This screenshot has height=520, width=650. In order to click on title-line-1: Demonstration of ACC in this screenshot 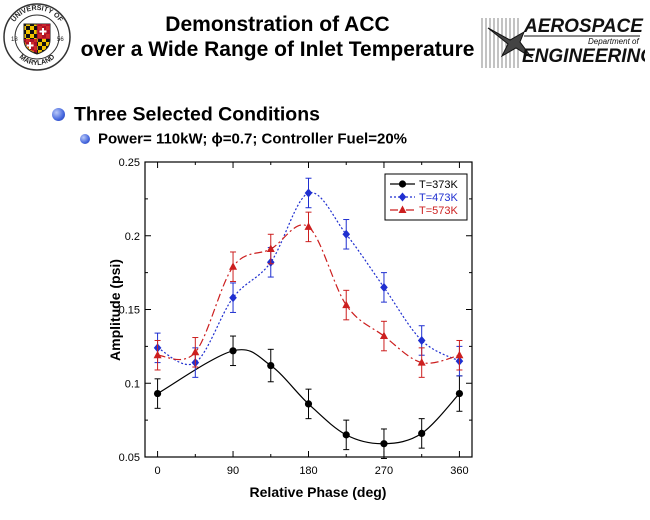, I will do `click(277, 24)`.